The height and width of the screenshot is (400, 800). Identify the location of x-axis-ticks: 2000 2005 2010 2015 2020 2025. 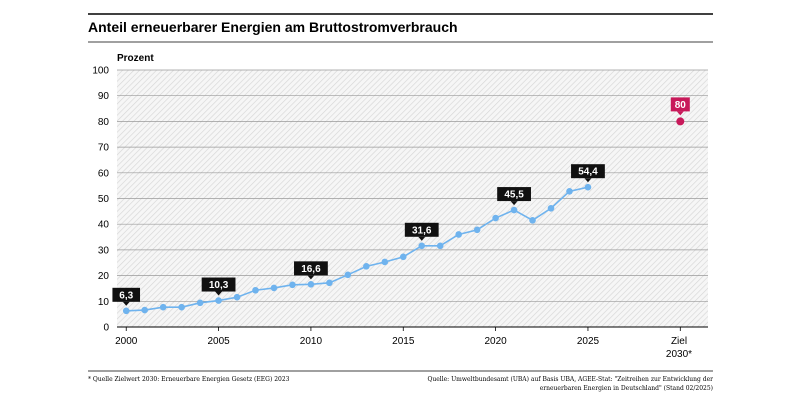
(398, 337).